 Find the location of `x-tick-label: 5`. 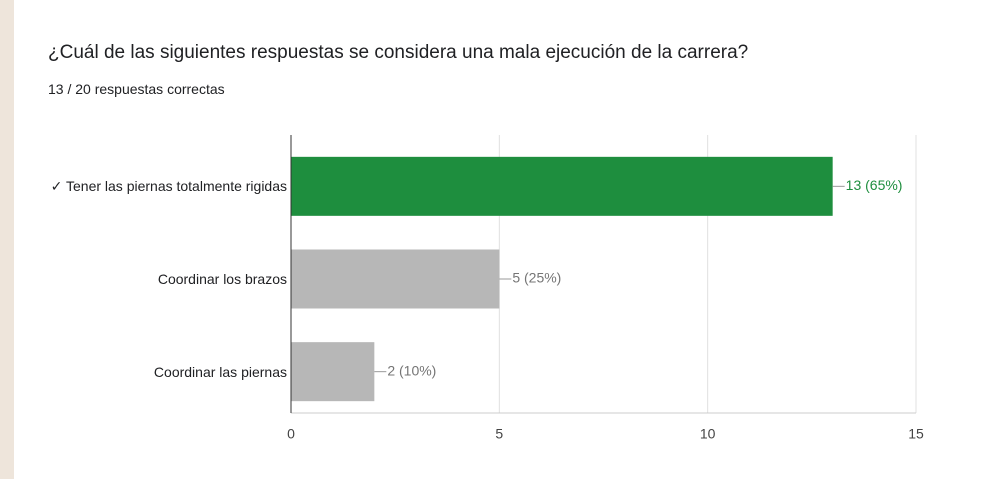

x-tick-label: 5 is located at coordinates (499, 434).